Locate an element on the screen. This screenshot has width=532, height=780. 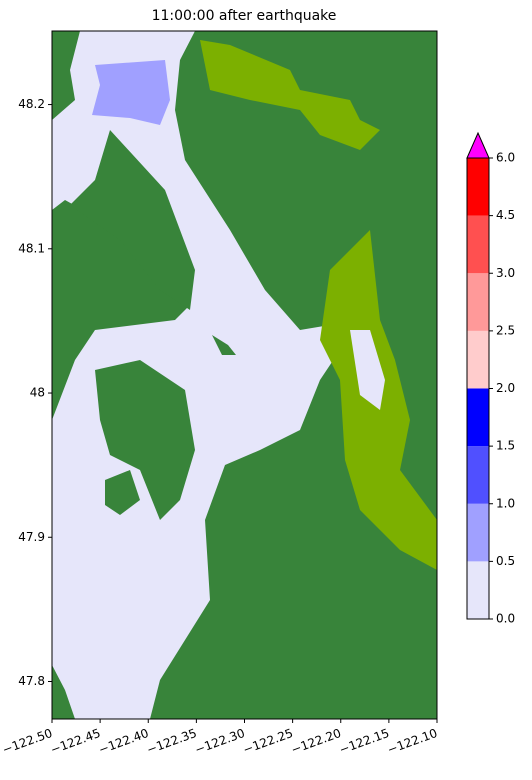
x-tick-label: −122.25 is located at coordinates (268, 741).